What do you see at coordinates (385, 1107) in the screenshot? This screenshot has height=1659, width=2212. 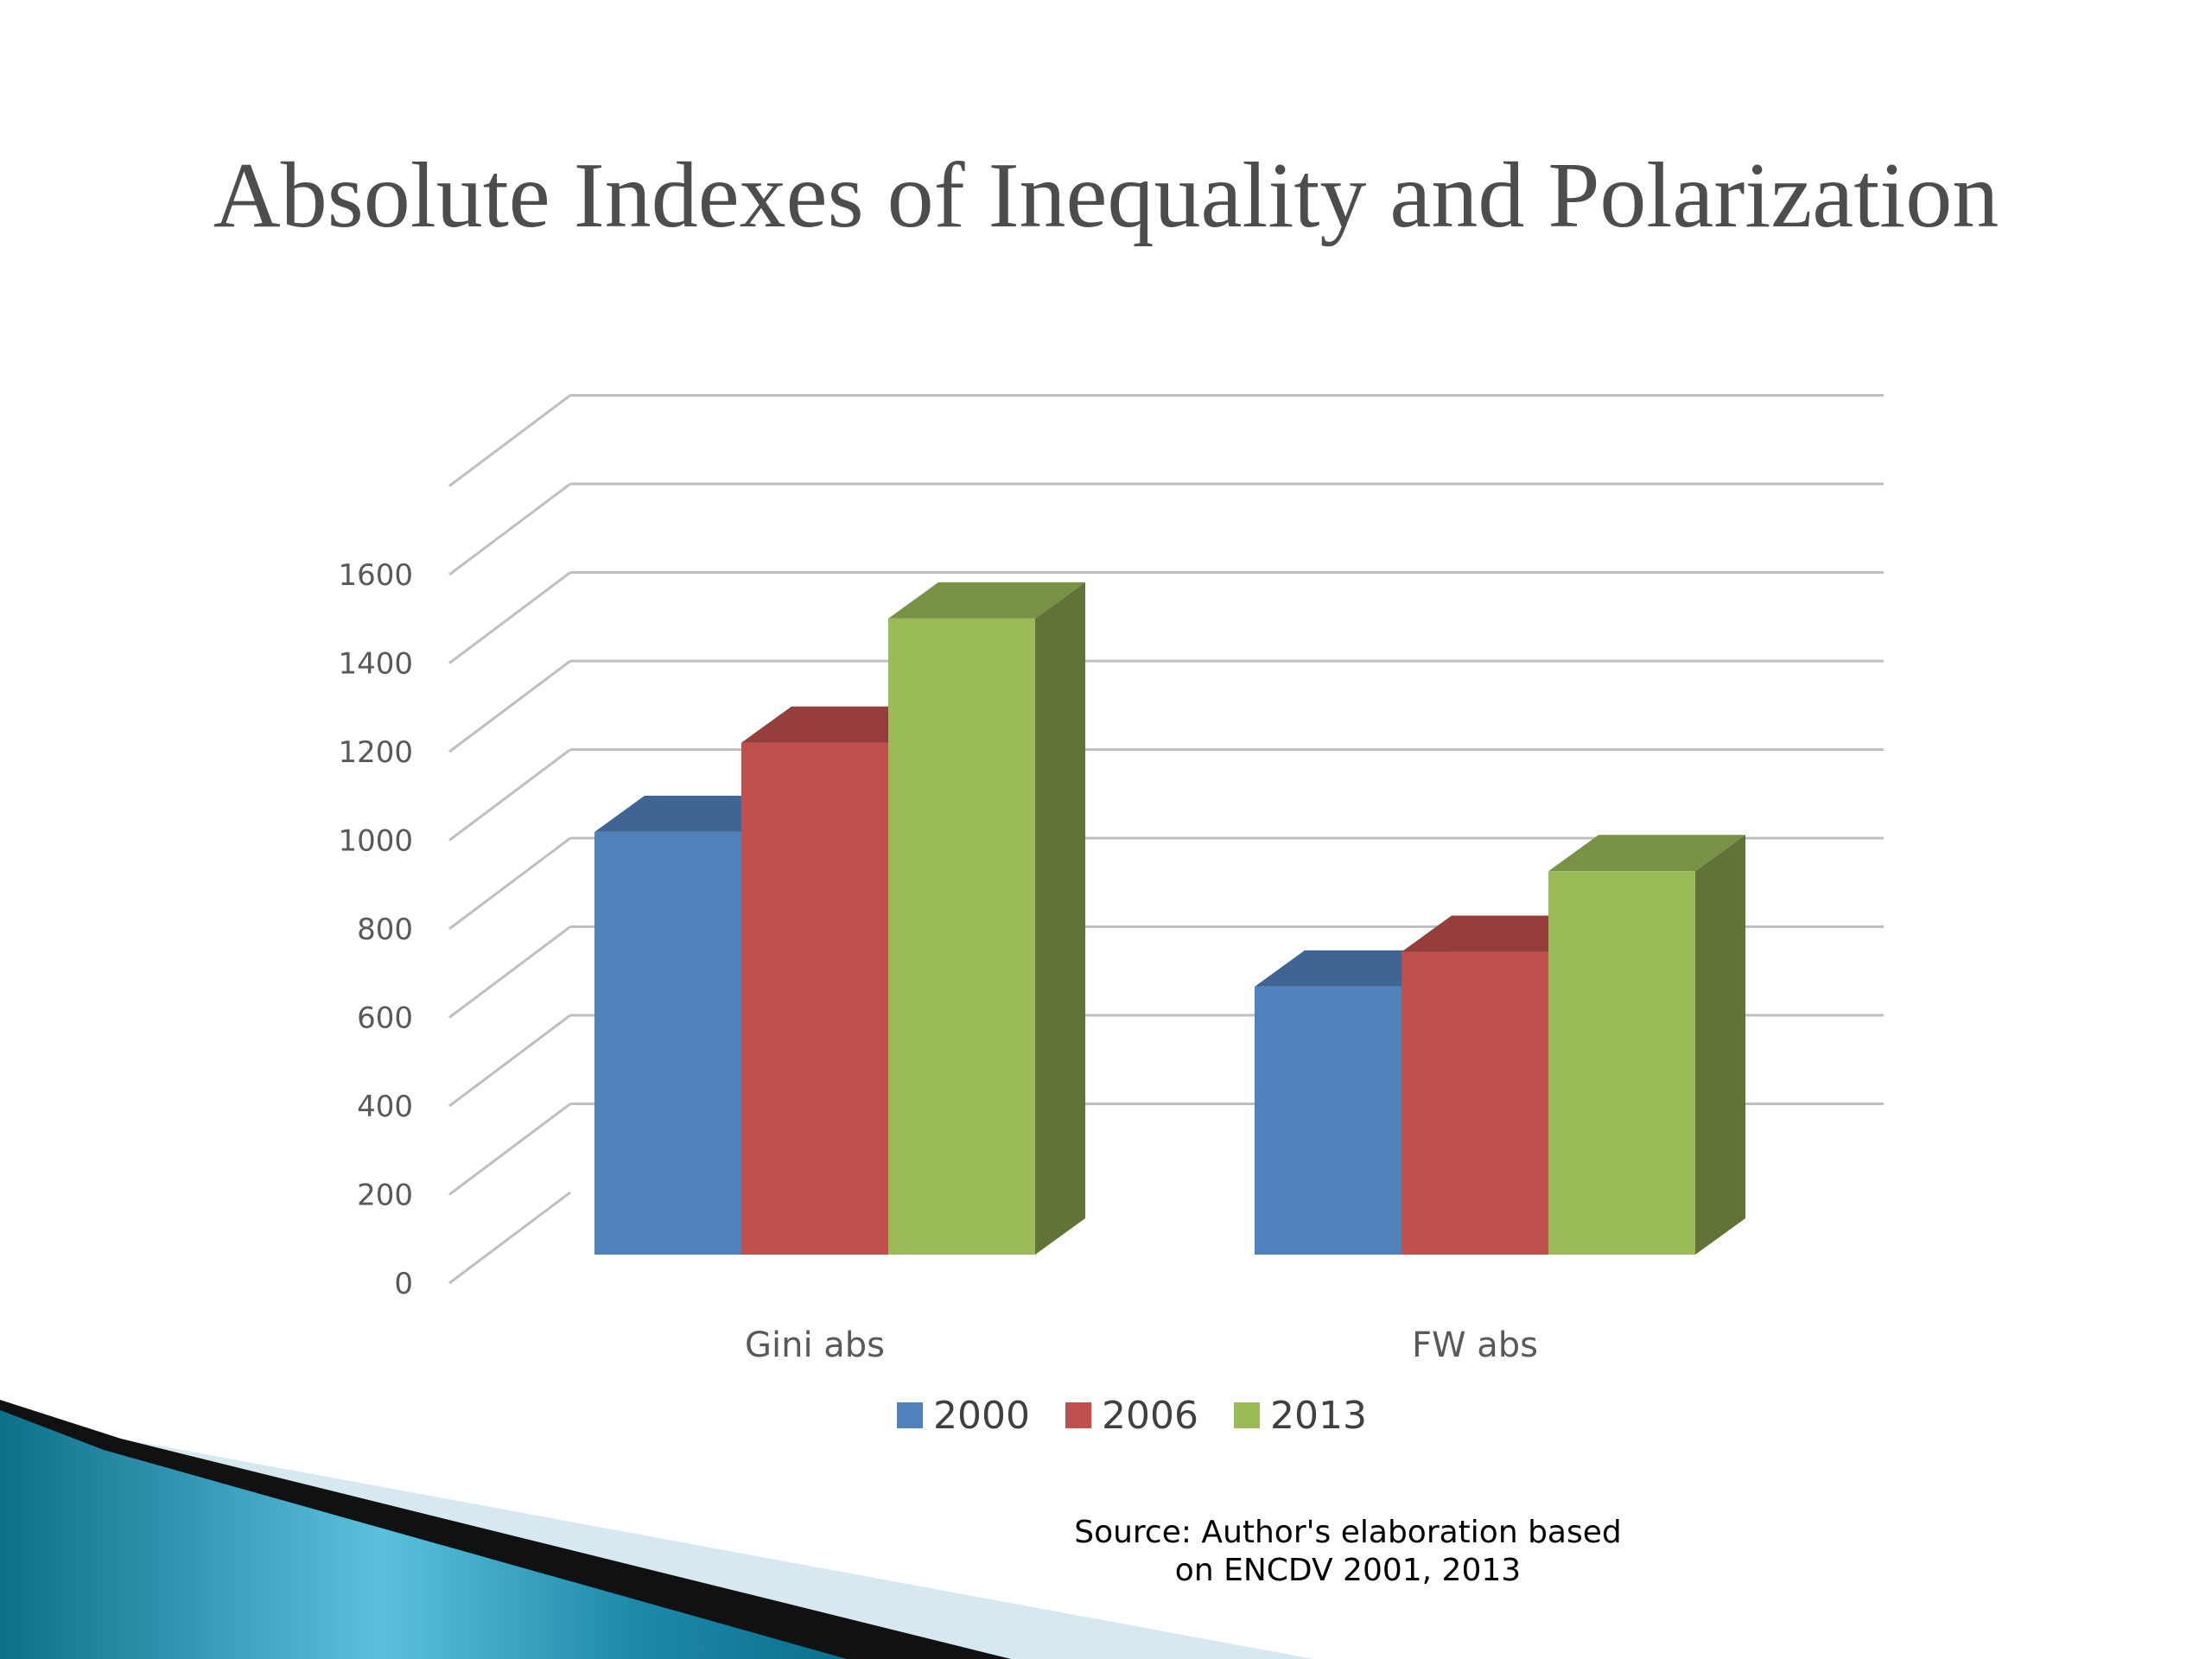 I see `y-tick-label: 400` at bounding box center [385, 1107].